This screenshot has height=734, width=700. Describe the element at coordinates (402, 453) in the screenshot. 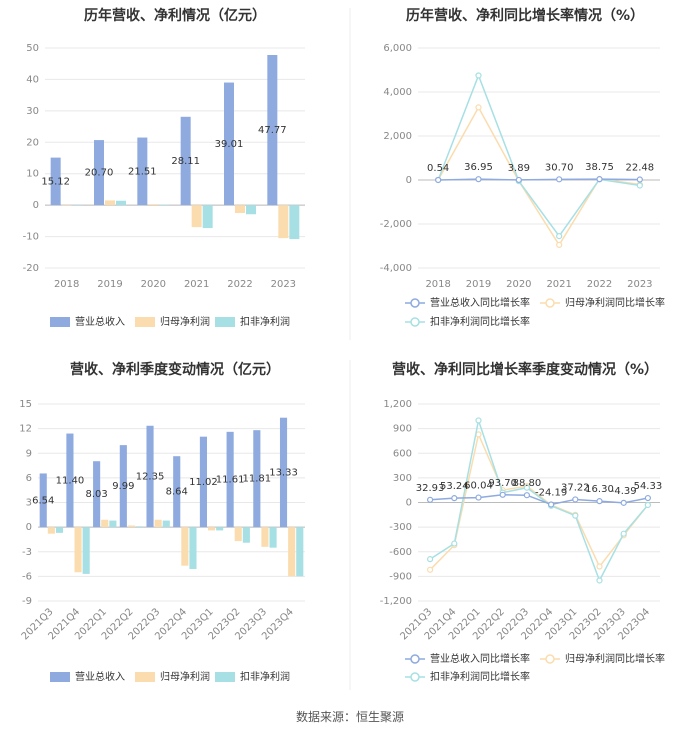

I see `y-tick-label: 600` at that location.